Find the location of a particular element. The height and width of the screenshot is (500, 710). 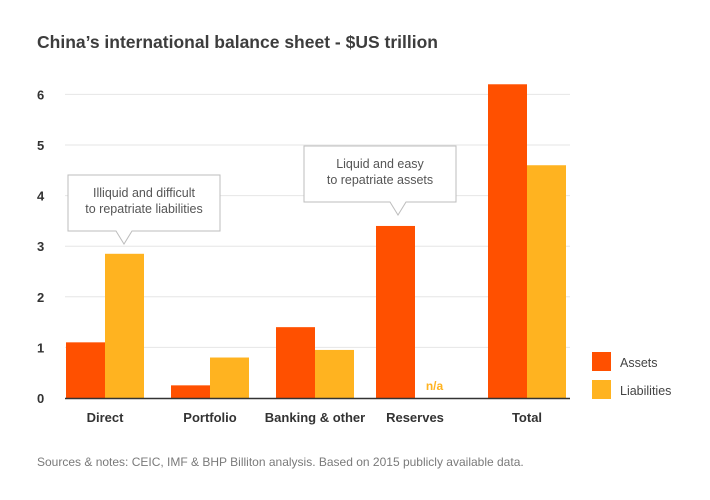

y-tick-label-3: 3 is located at coordinates (40, 246).